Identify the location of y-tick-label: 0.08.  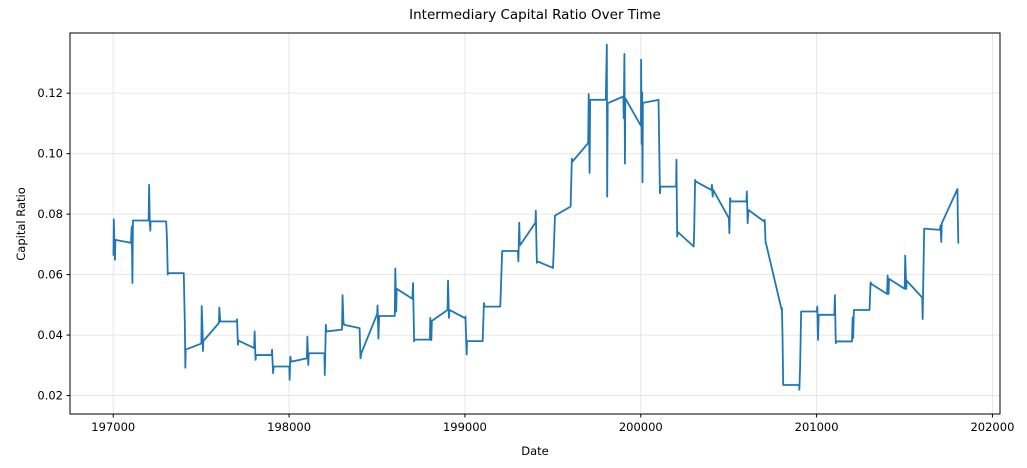
(50, 214).